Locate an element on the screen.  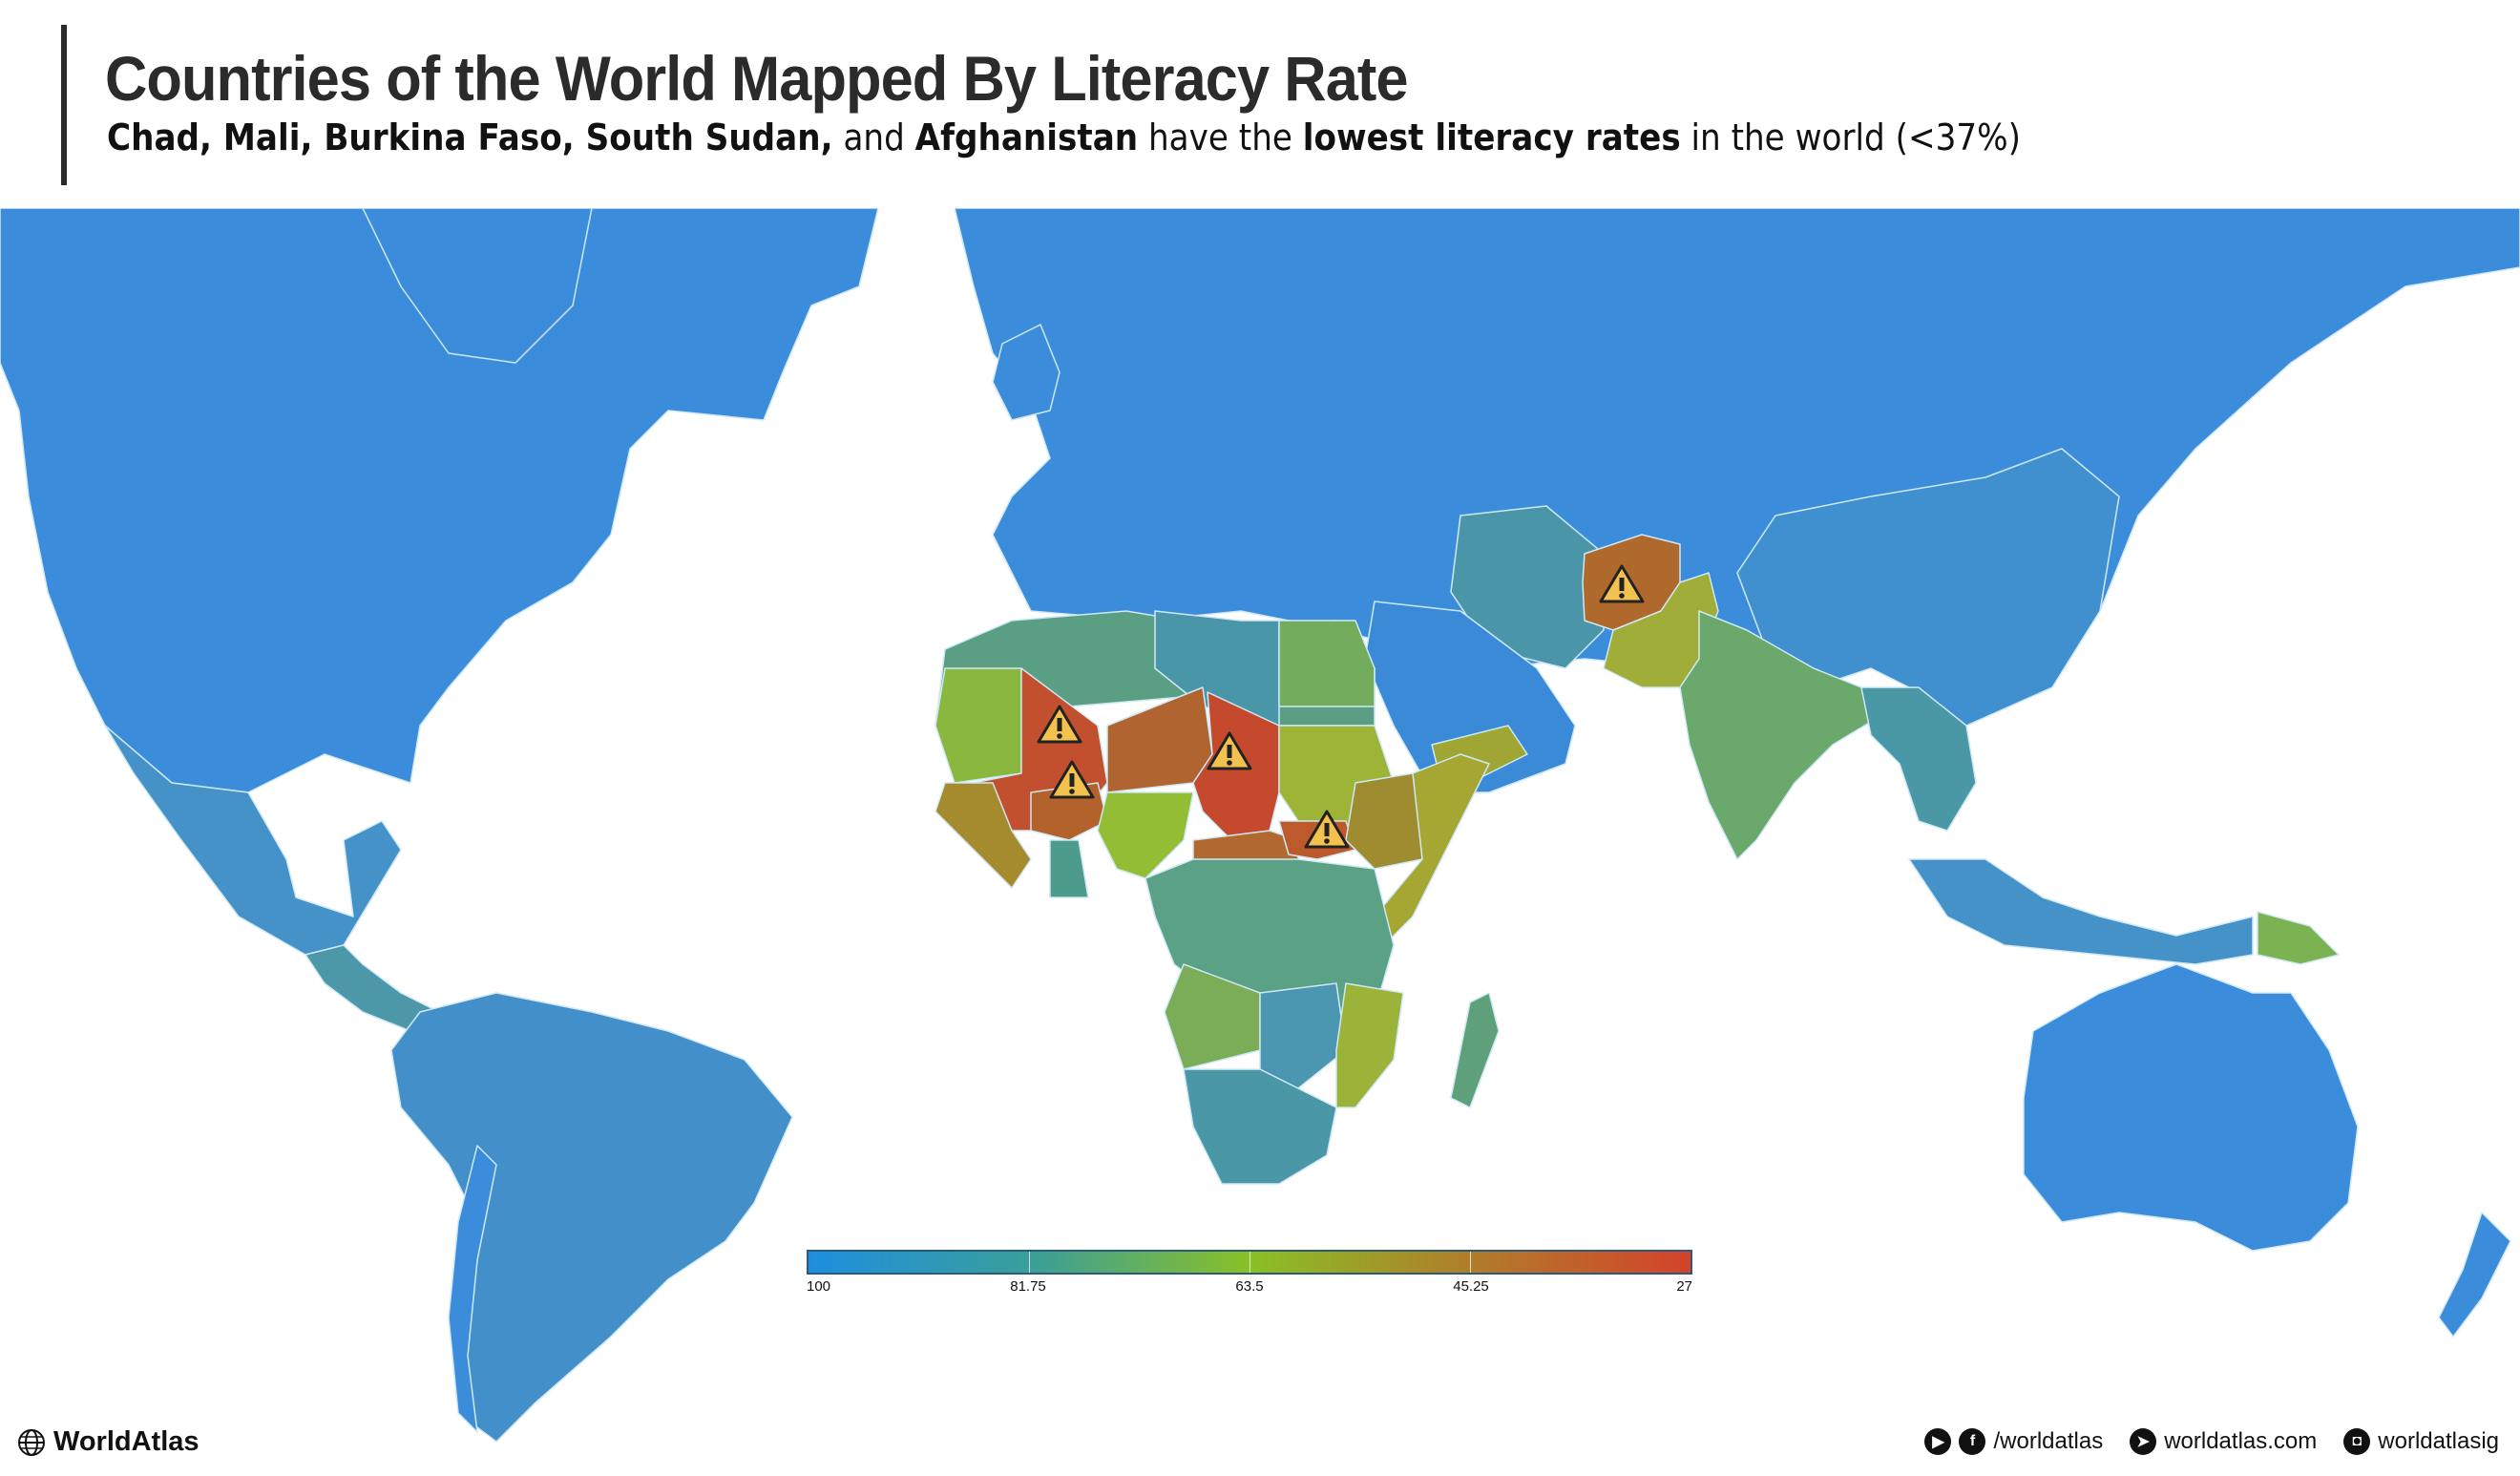
region-iran is located at coordinates (1528, 587).